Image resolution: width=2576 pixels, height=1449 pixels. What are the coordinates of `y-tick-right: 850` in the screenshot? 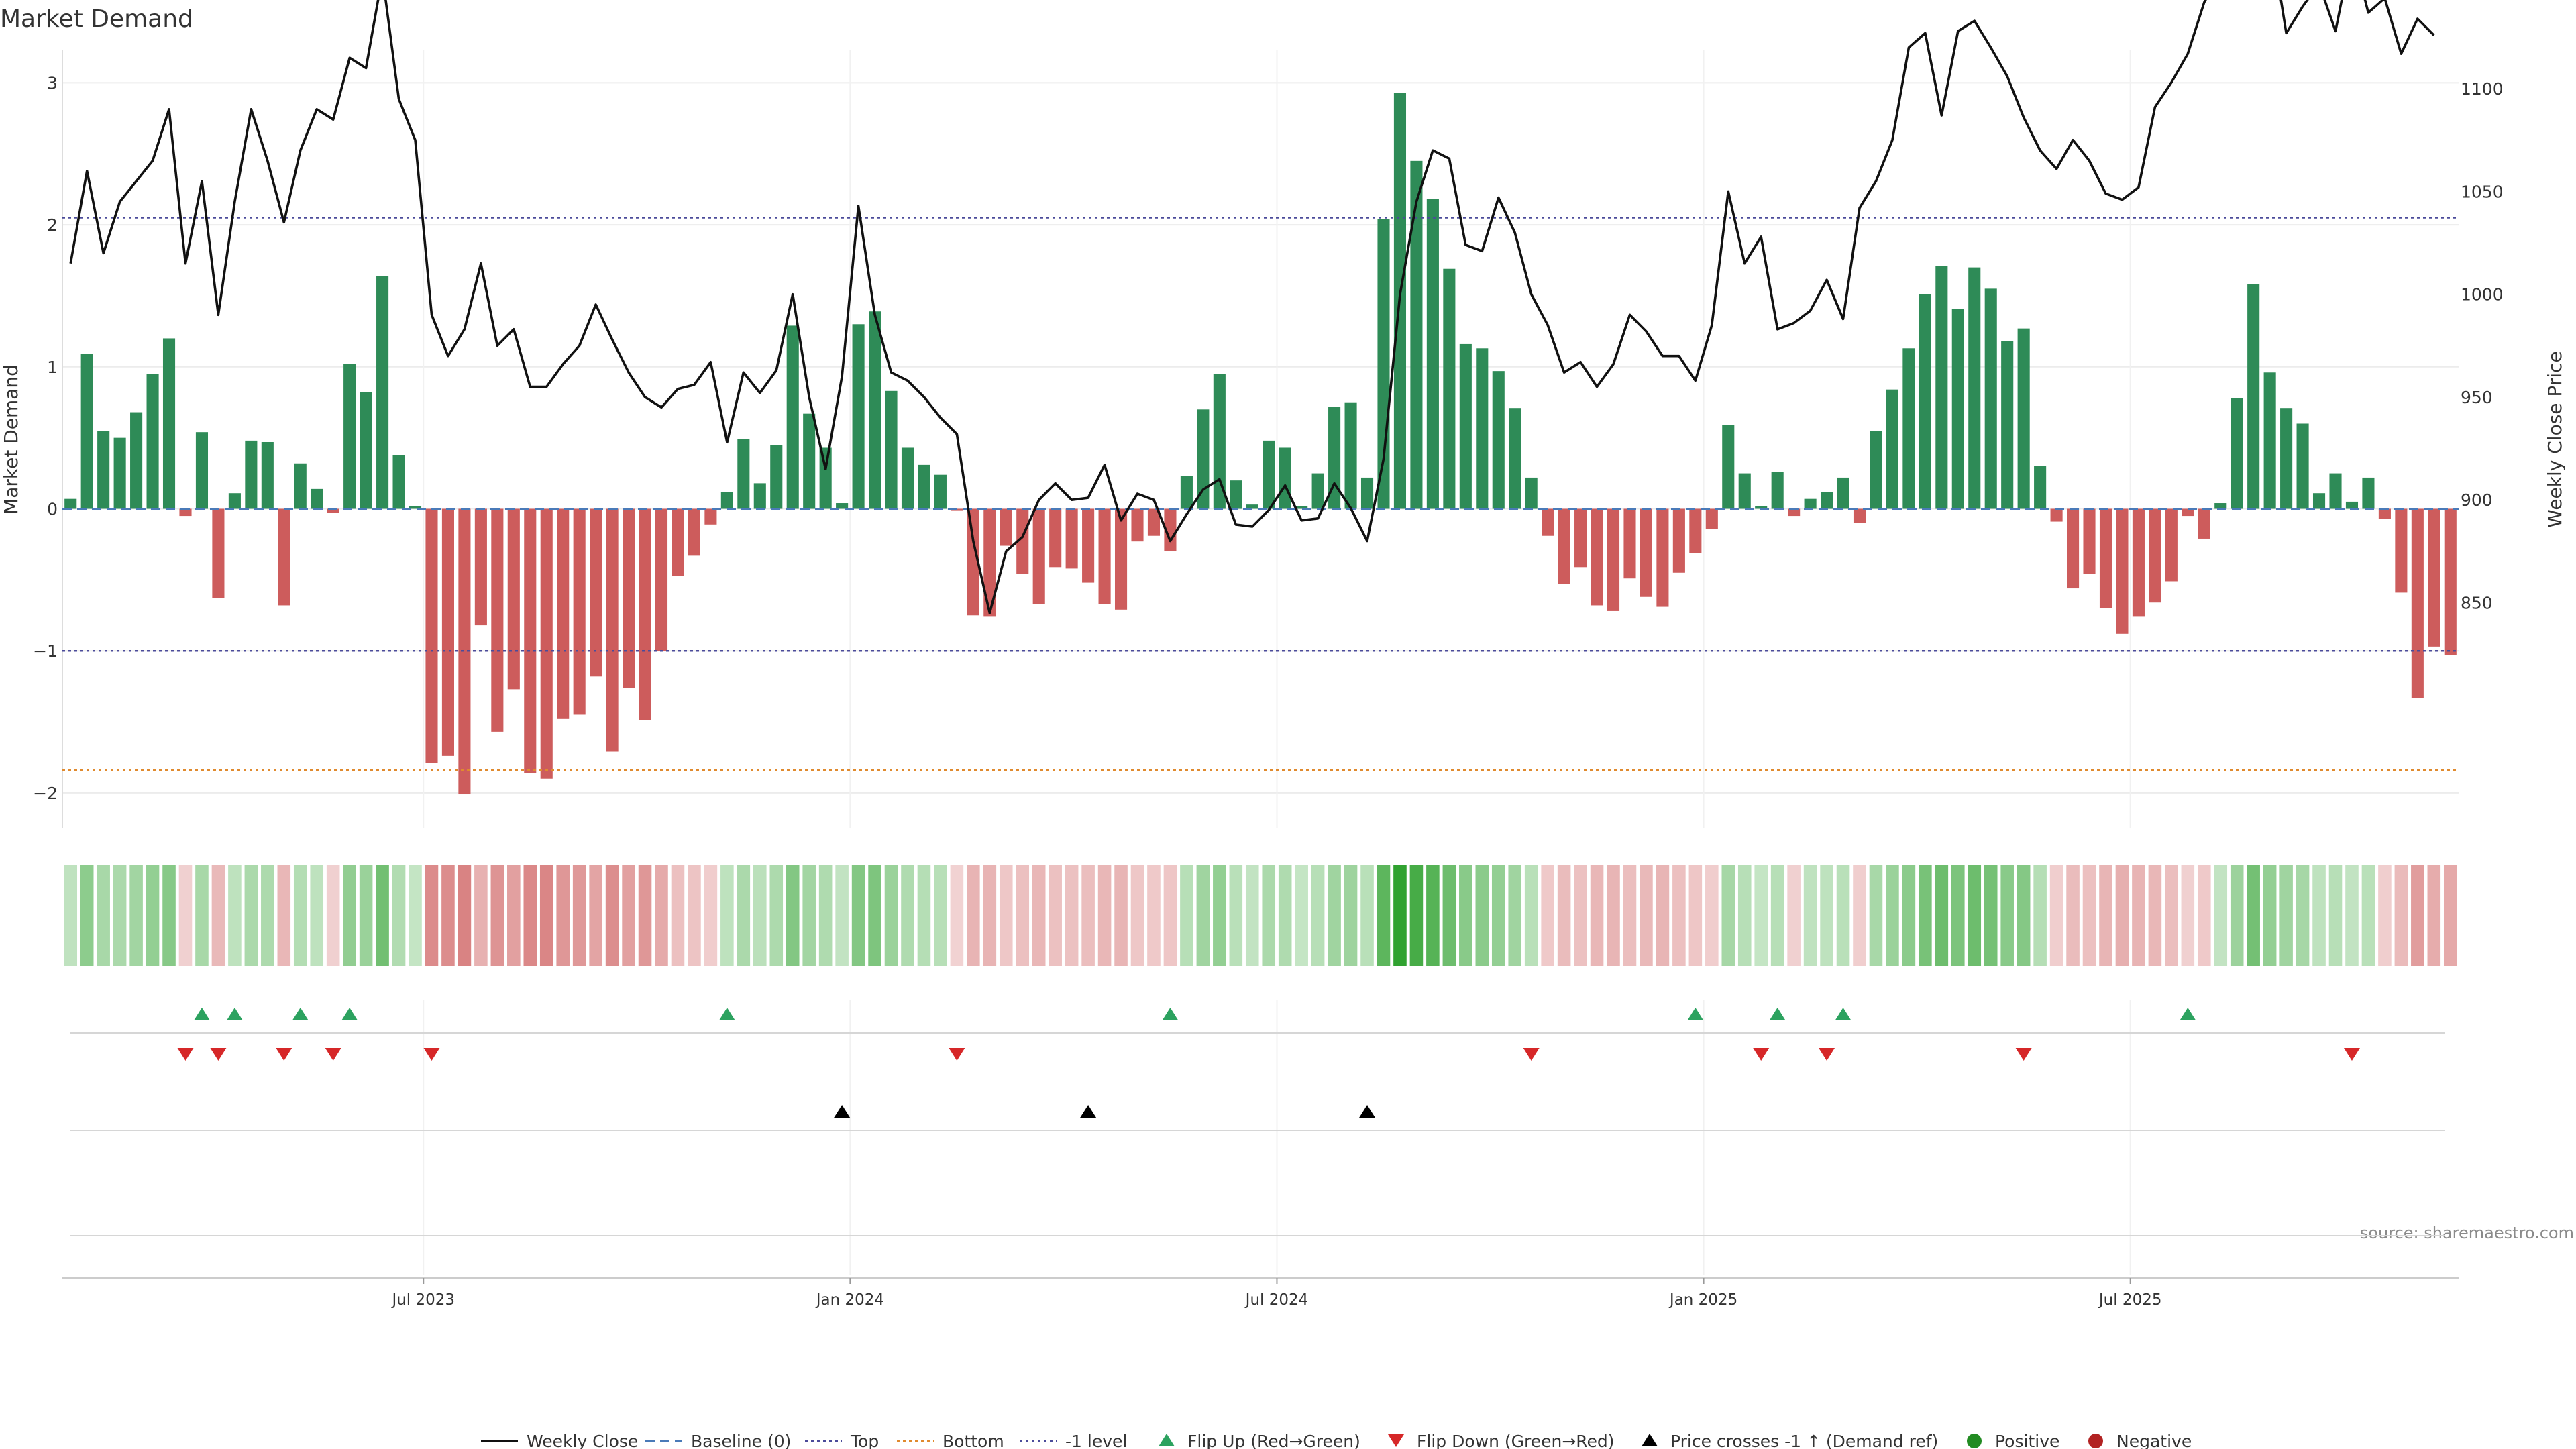 It's located at (2477, 602).